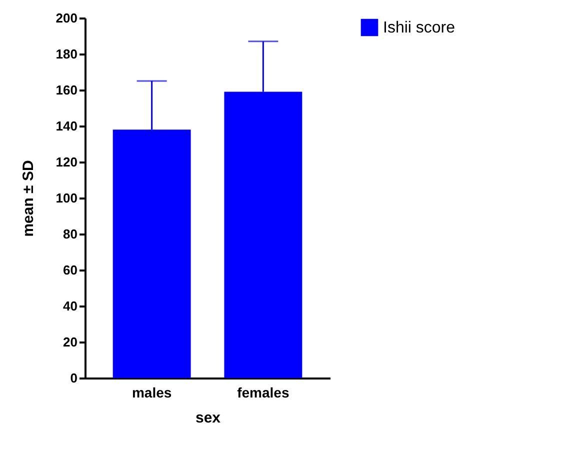 This screenshot has width=571, height=454. What do you see at coordinates (74, 378) in the screenshot?
I see `y-tick-label: 0` at bounding box center [74, 378].